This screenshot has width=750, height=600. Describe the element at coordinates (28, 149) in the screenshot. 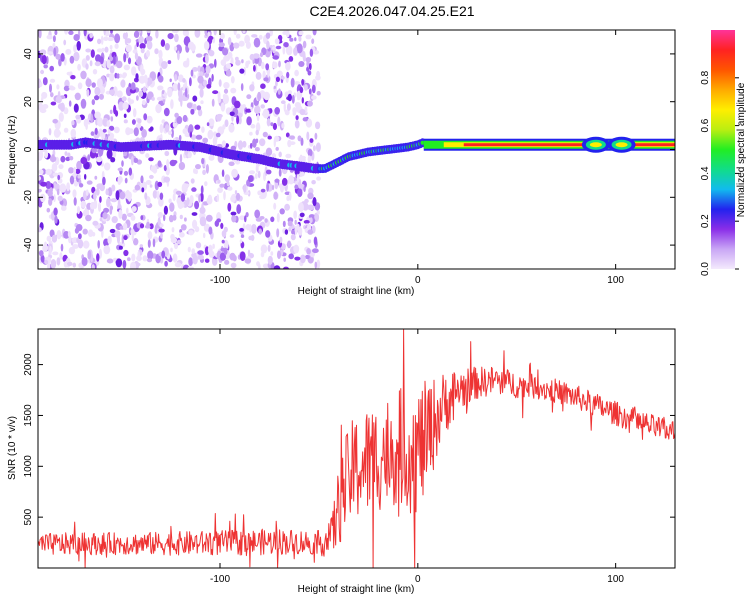

I see `spectrogram-y-tick-label: 0` at that location.